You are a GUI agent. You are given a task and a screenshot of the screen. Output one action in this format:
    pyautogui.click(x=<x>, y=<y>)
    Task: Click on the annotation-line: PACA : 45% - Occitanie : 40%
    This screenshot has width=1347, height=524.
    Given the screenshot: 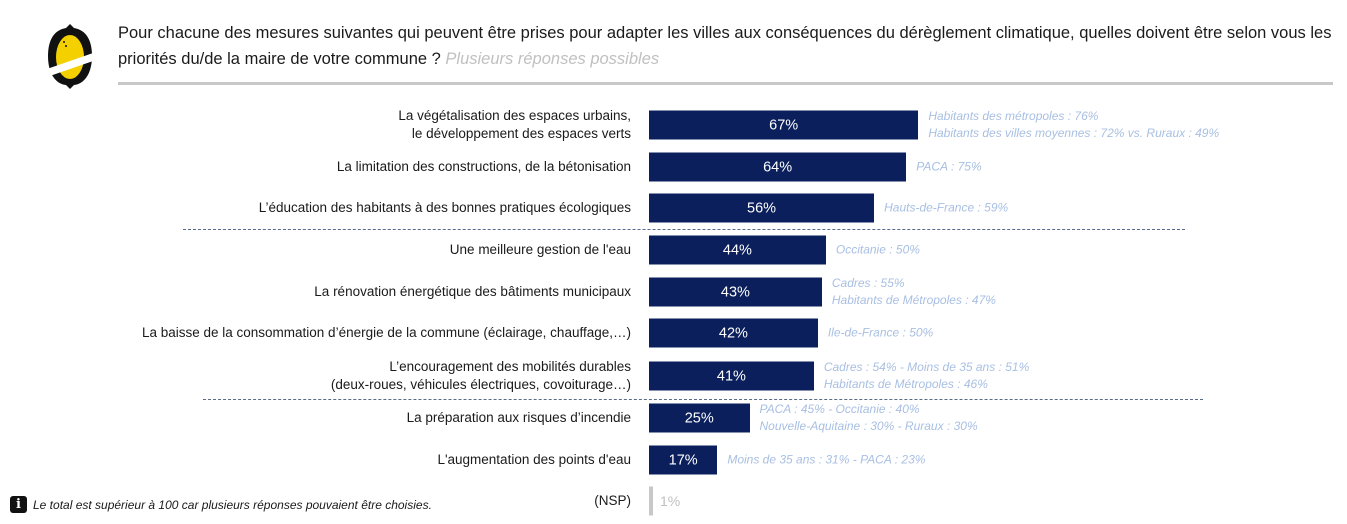 What is the action you would take?
    pyautogui.click(x=839, y=409)
    